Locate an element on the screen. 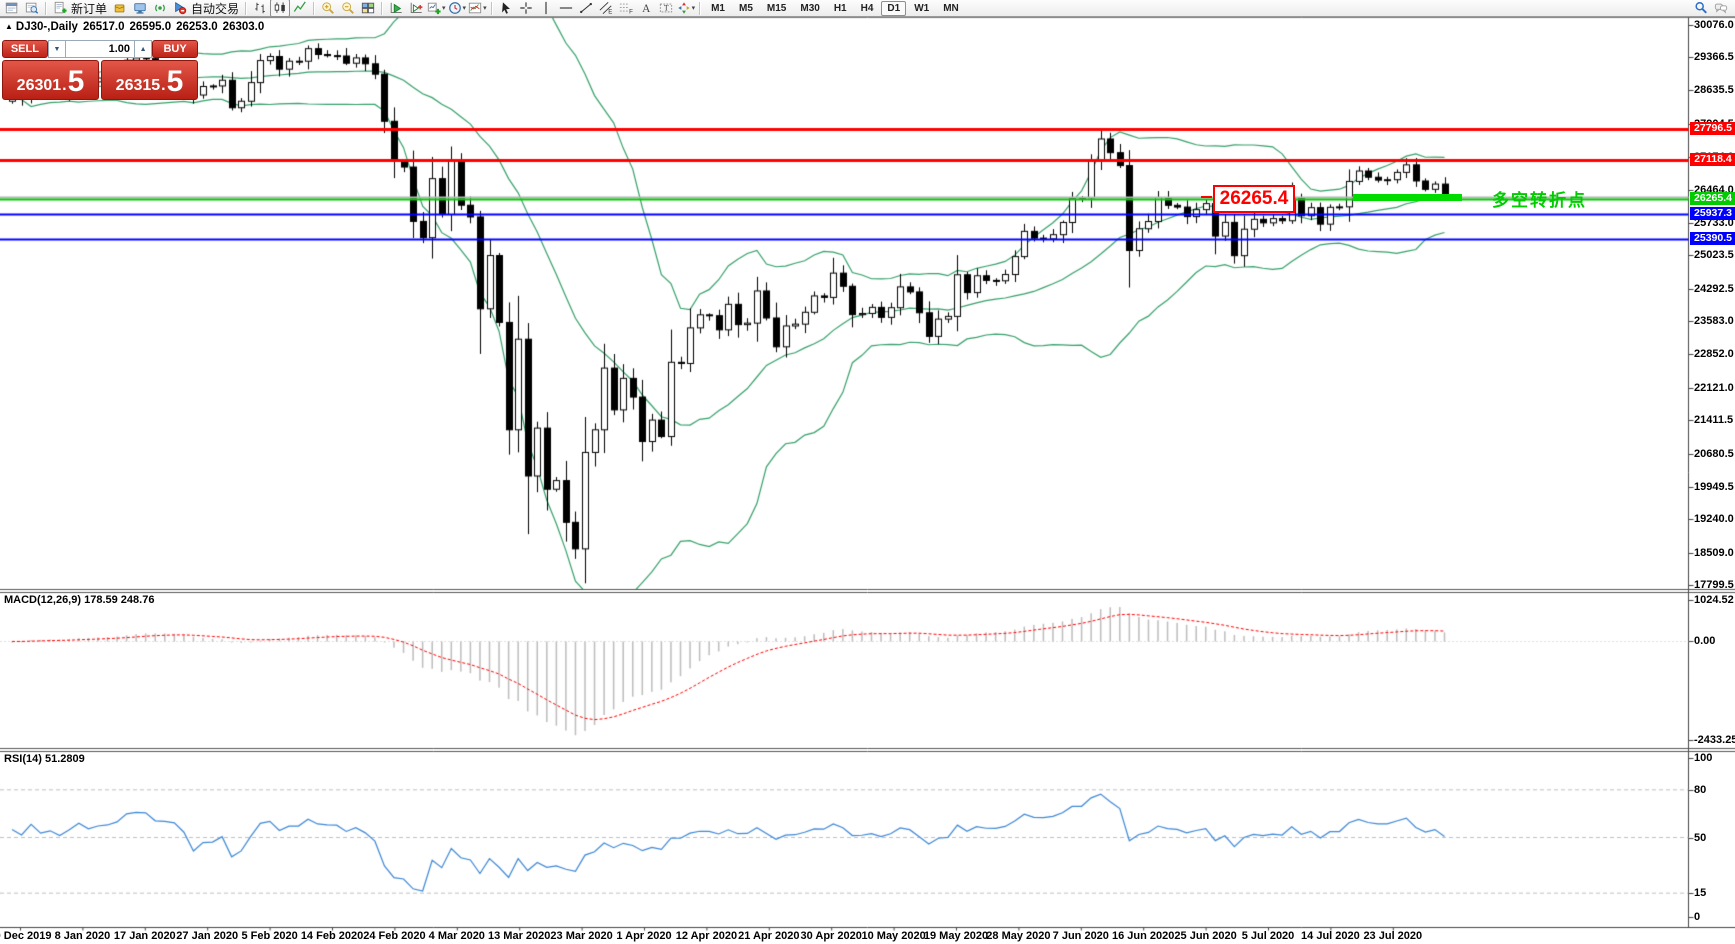 This screenshot has height=944, width=1735. step-forward-button is located at coordinates (416, 8).